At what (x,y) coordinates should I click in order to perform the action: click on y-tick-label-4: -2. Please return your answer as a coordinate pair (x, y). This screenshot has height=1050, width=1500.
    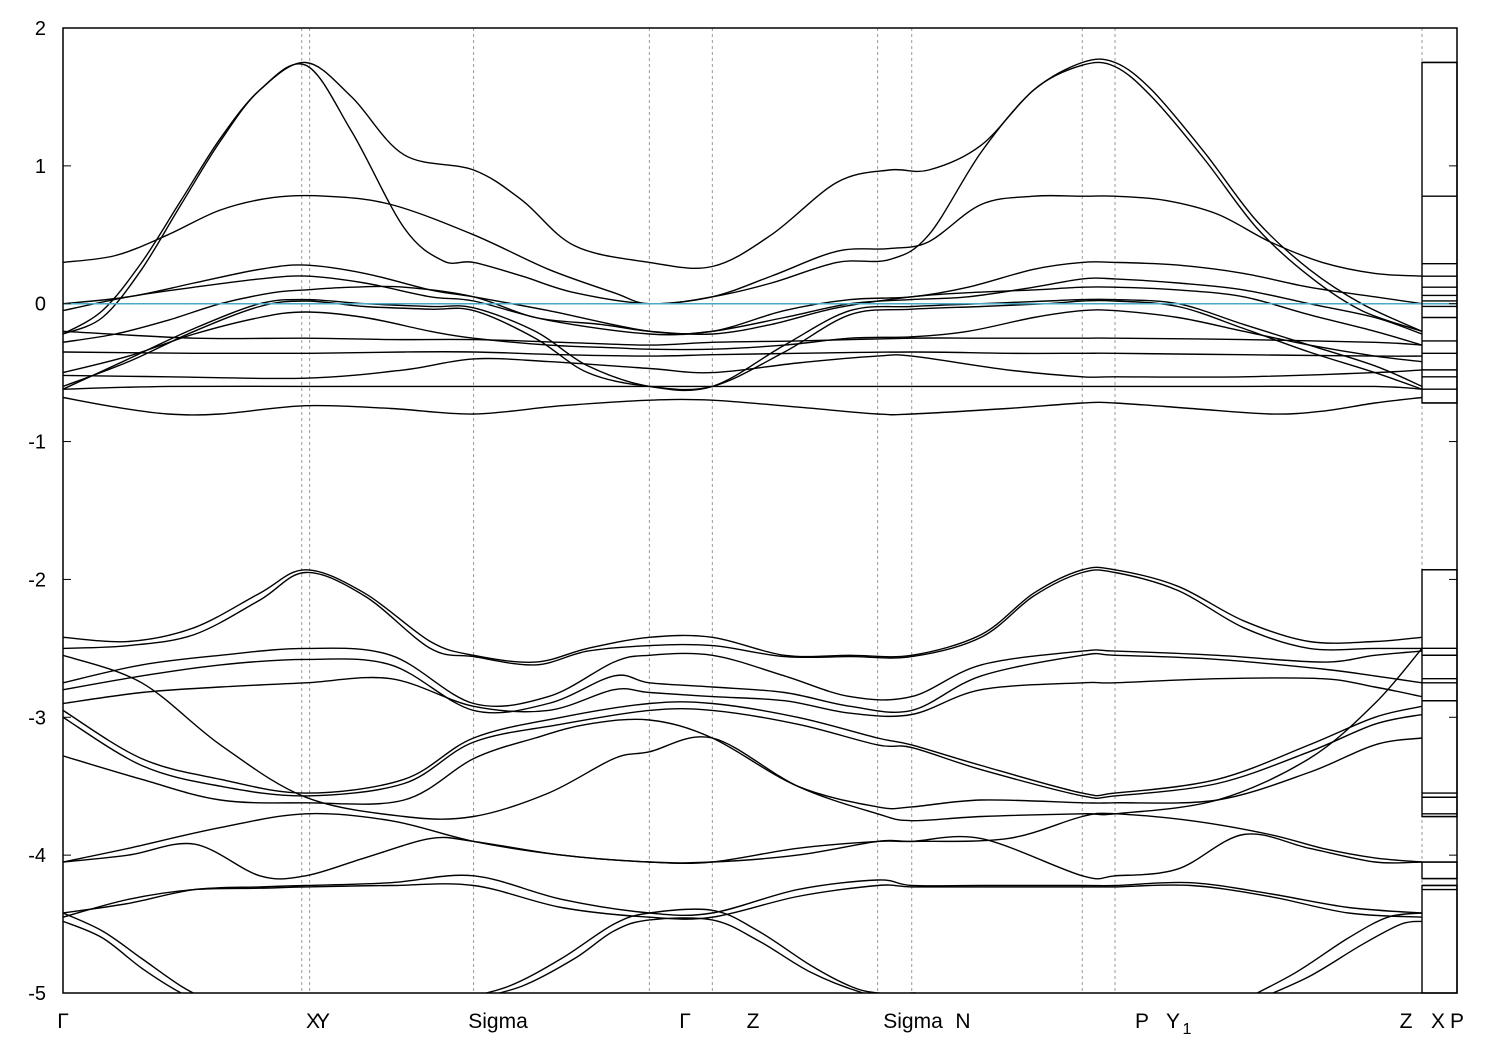
    Looking at the image, I should click on (37, 580).